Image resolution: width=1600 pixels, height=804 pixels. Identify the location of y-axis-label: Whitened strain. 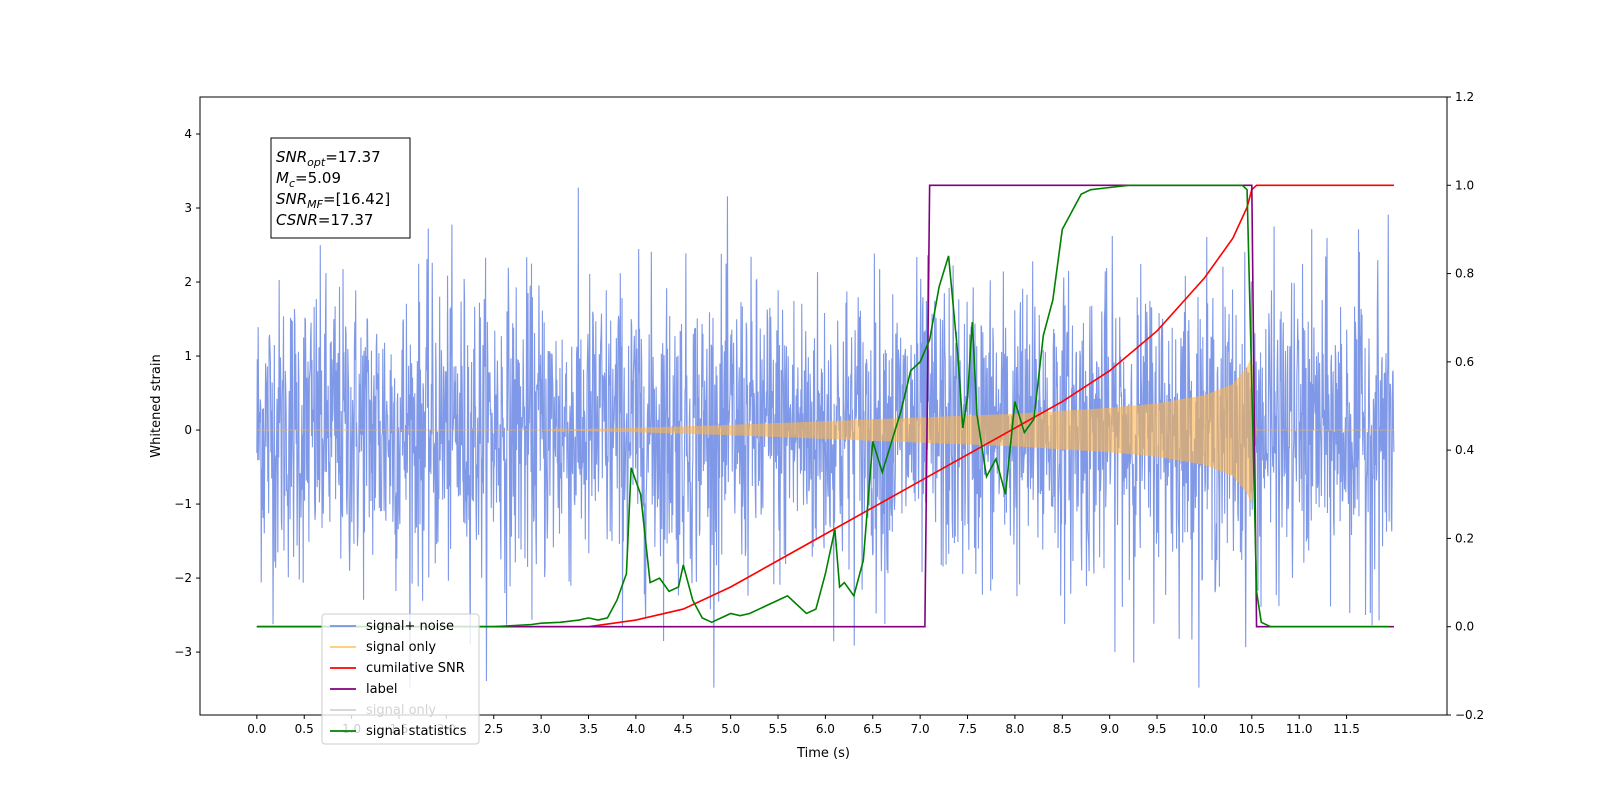
(156, 405).